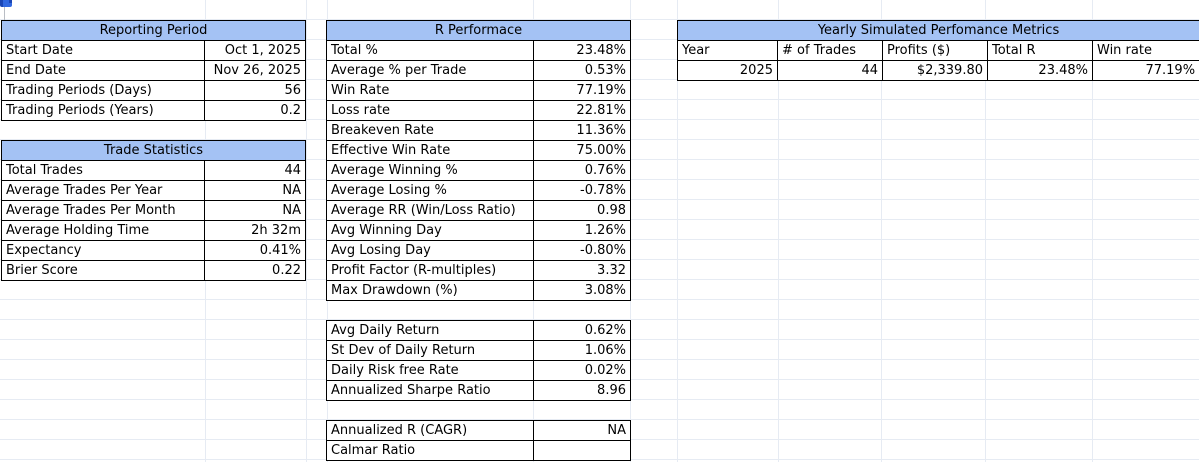 The width and height of the screenshot is (1199, 462). I want to click on label-cell: Average Trades Per Month, so click(103, 210).